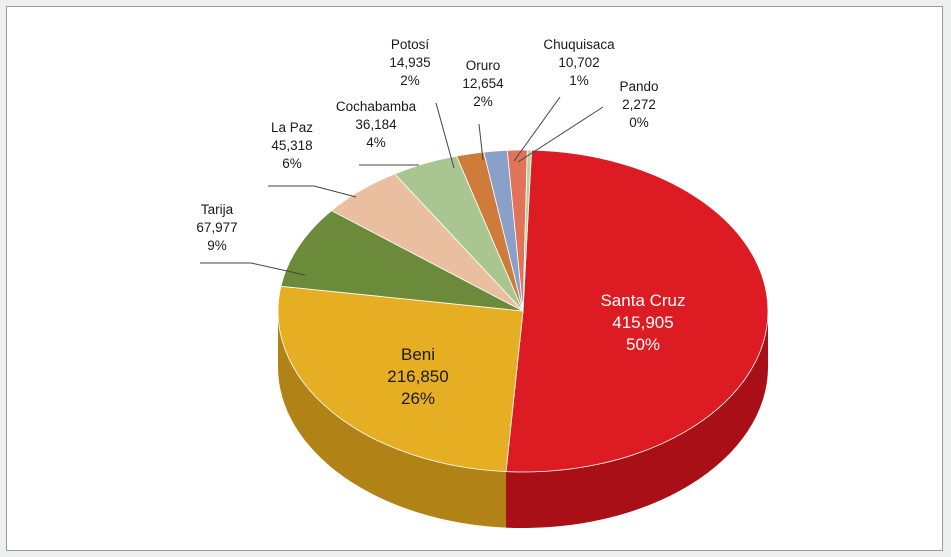  What do you see at coordinates (578, 62) in the screenshot?
I see `slice-label-chuquisaca-value: 10,702` at bounding box center [578, 62].